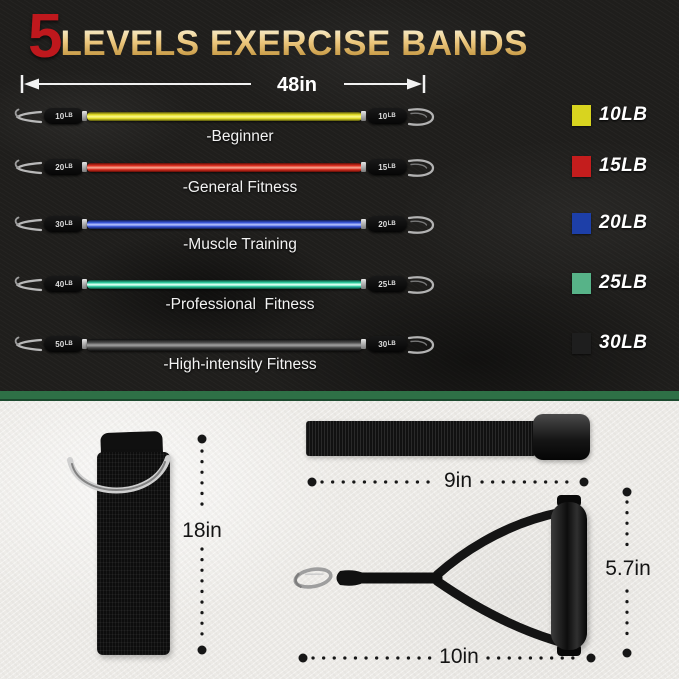 The image size is (679, 679). Describe the element at coordinates (623, 114) in the screenshot. I see `weight-label: 10LB` at that location.